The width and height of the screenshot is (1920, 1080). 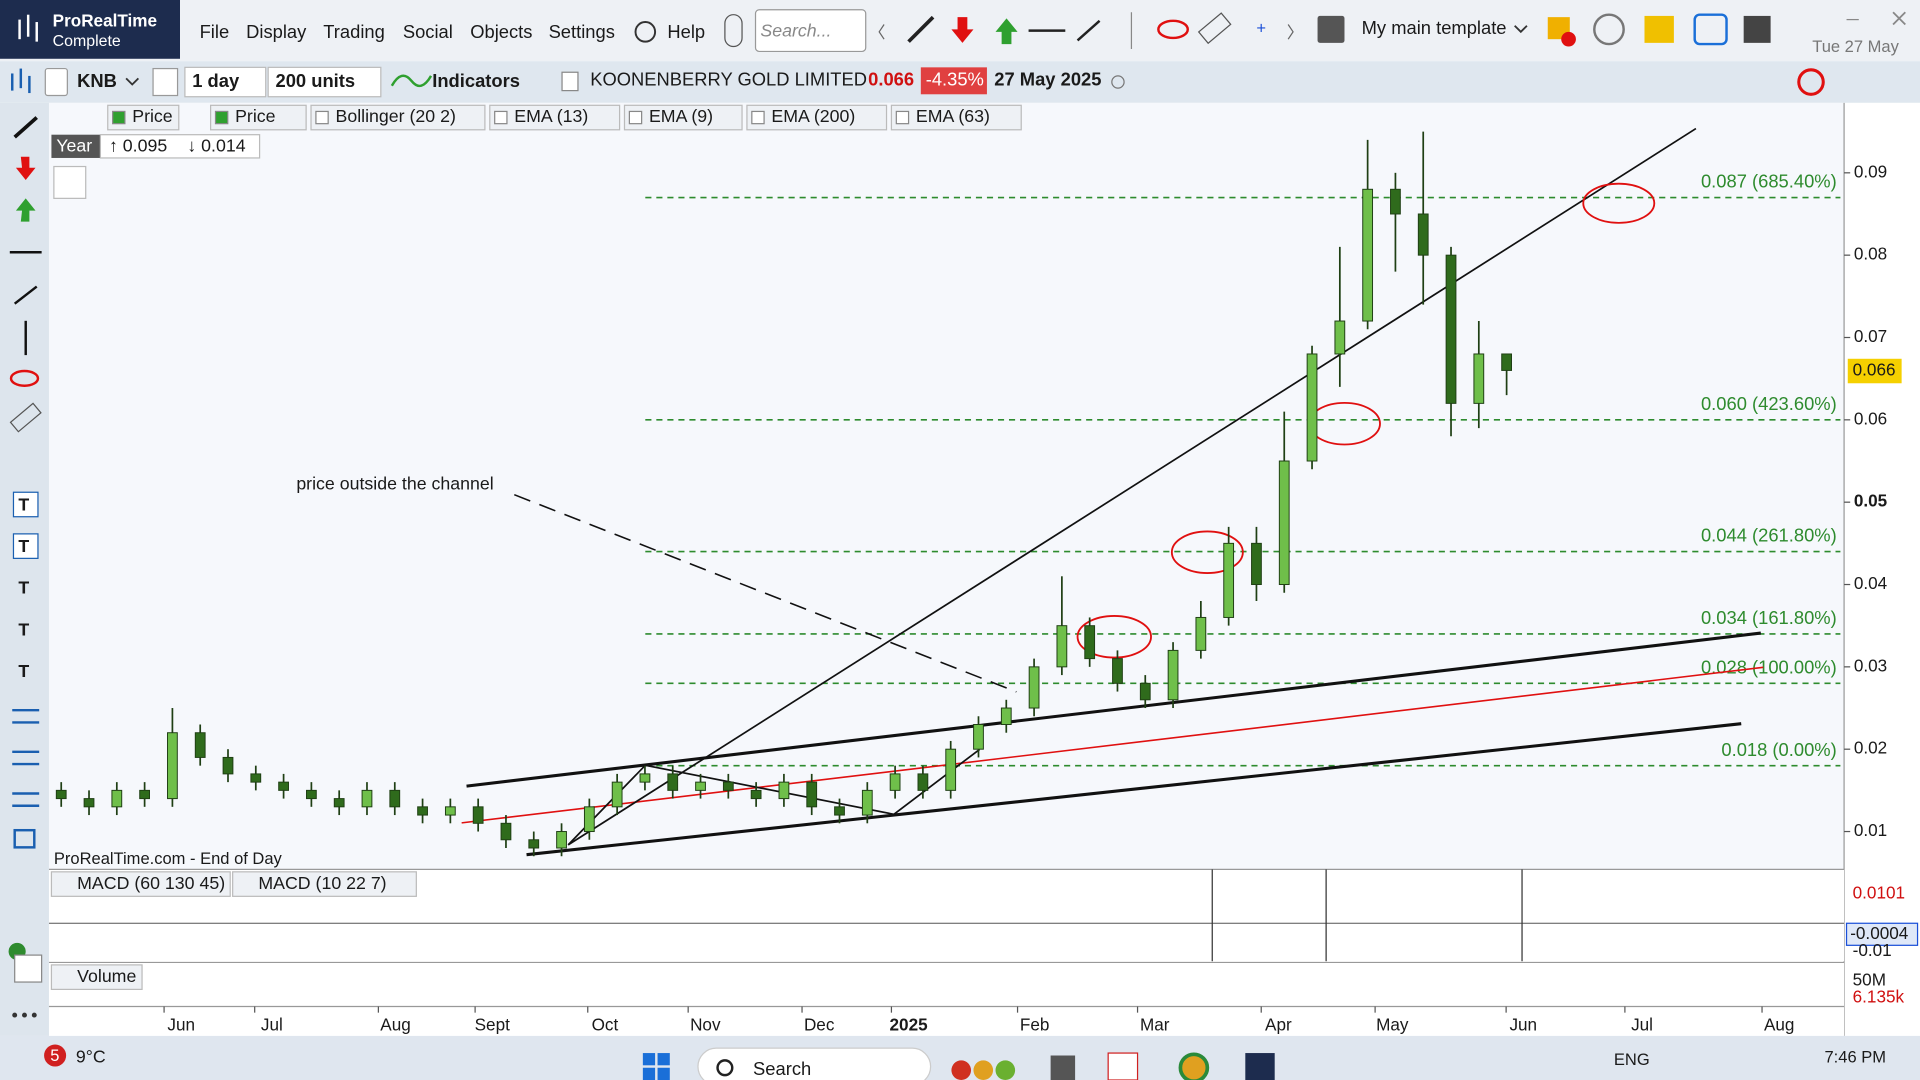 I want to click on menu-item: Settings, so click(x=582, y=31).